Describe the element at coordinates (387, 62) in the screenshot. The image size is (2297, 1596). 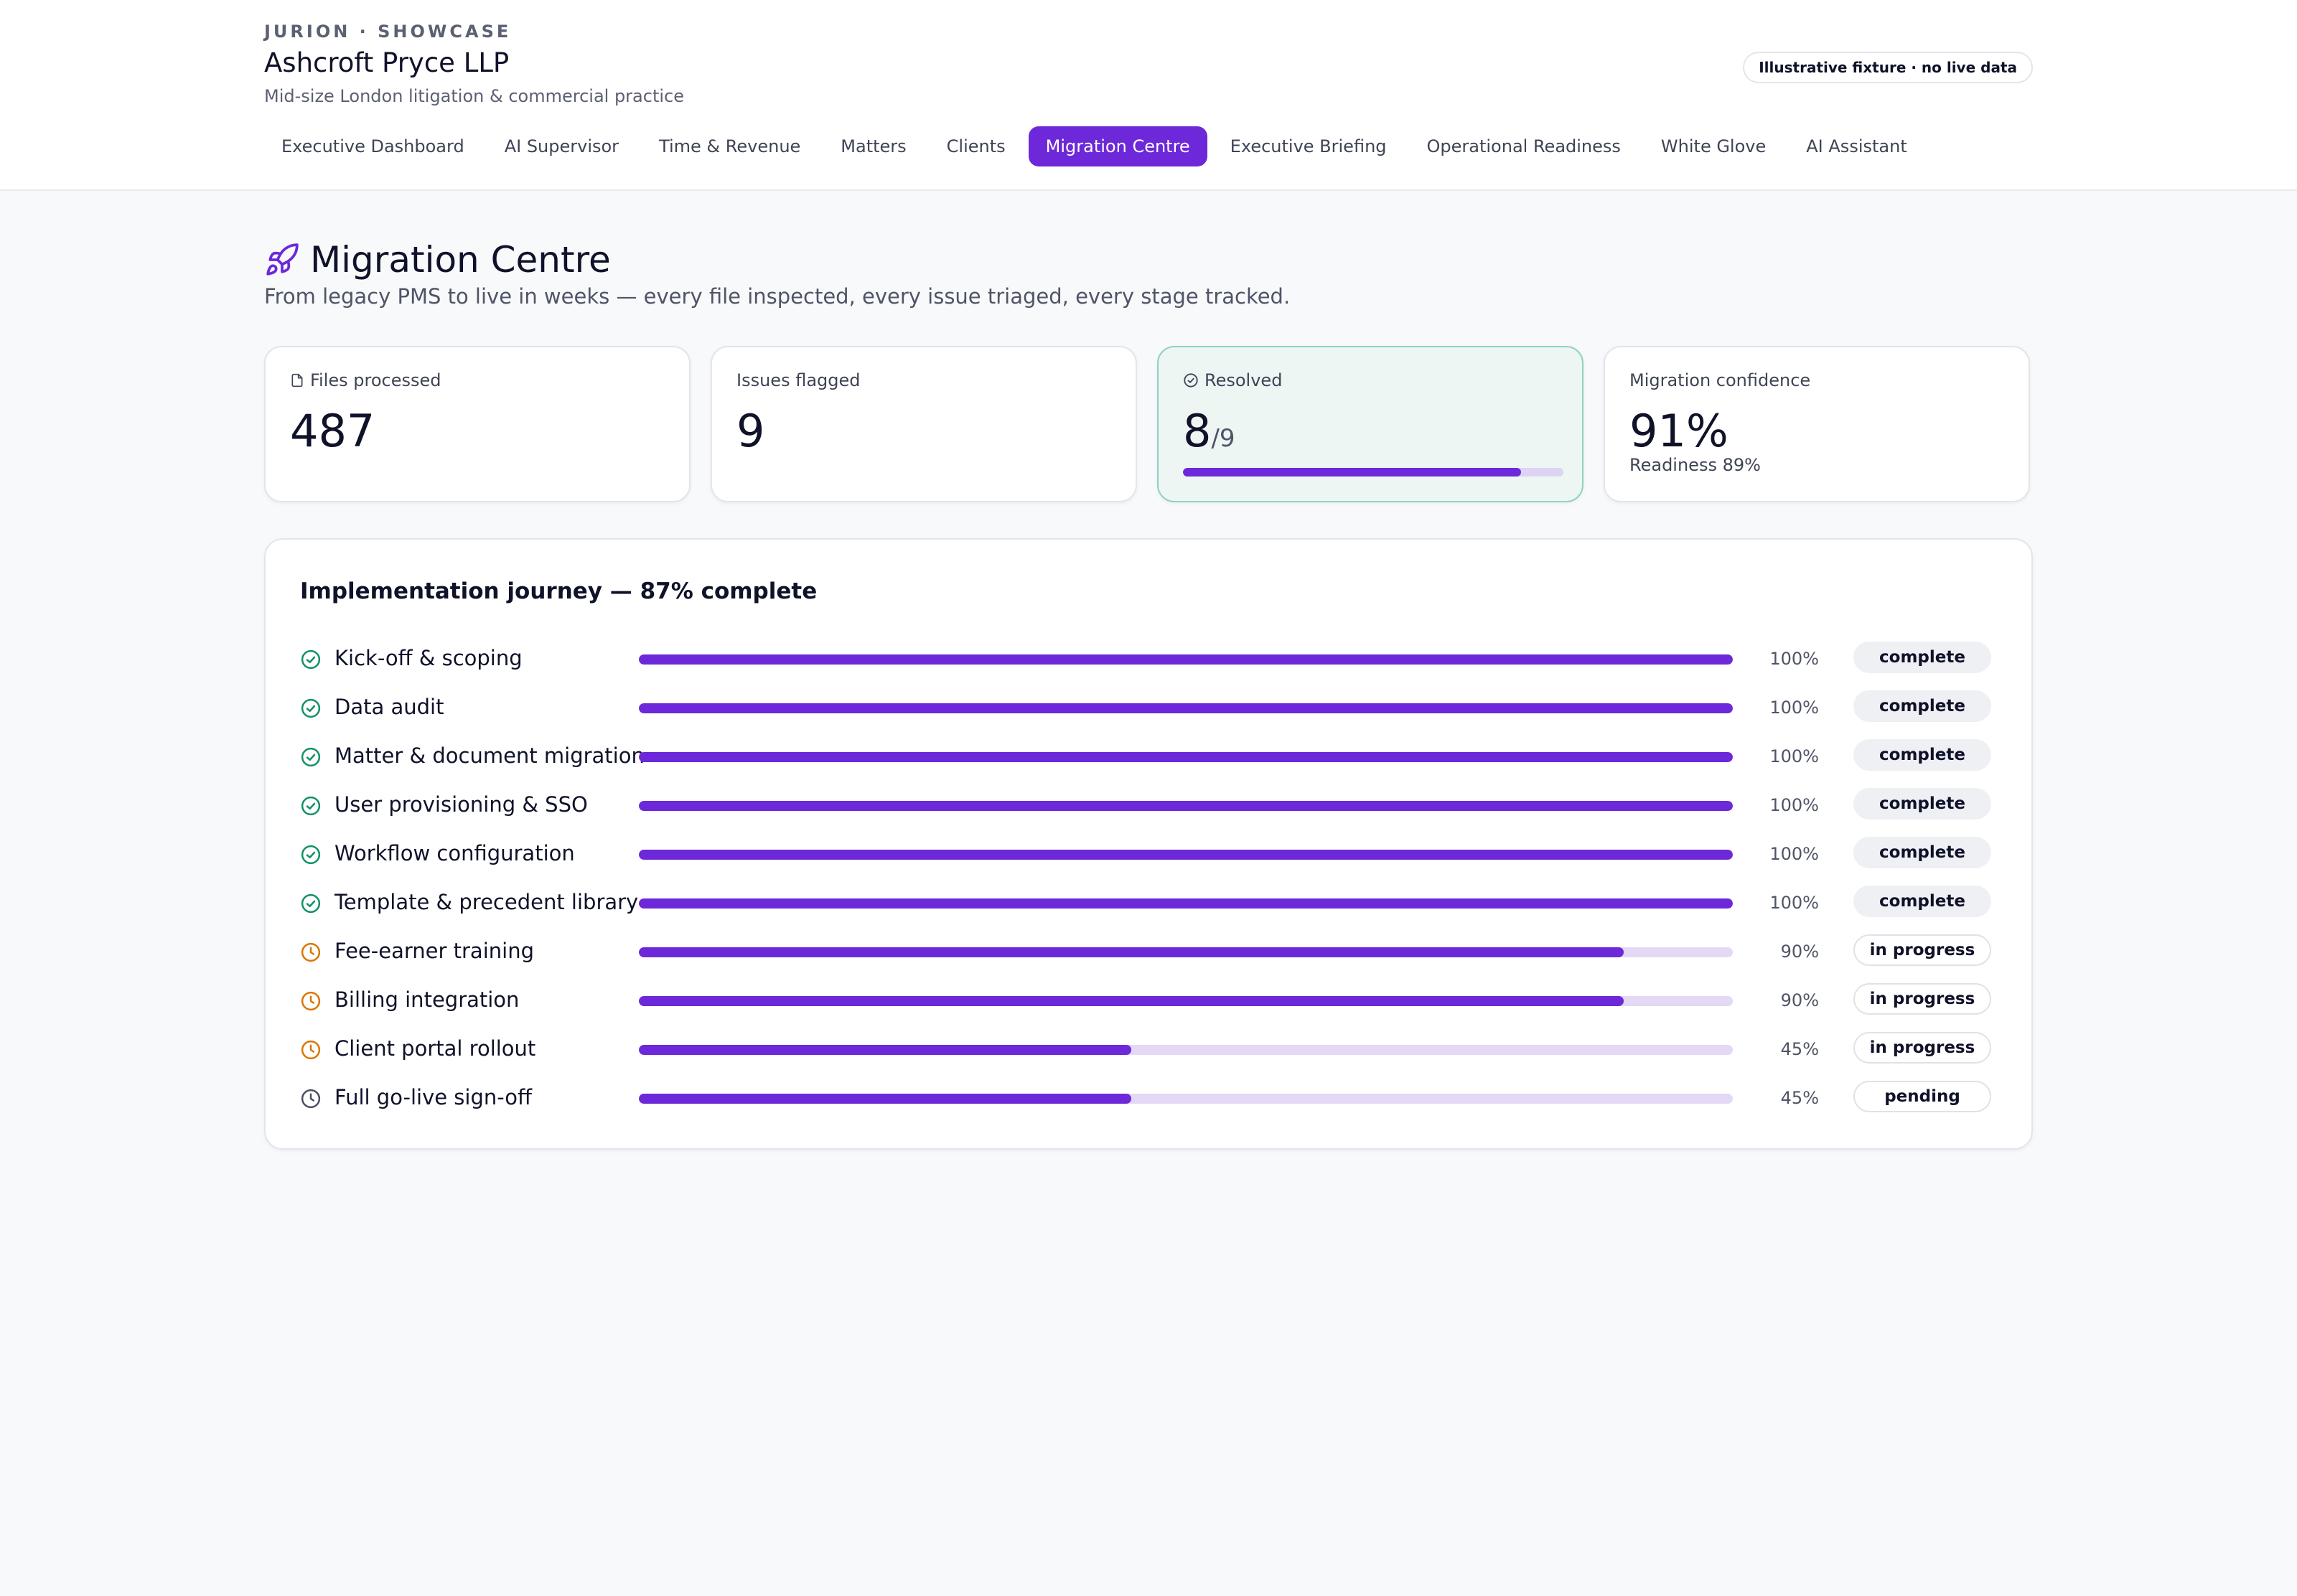
I see `firm-name: Ashcroft Pryce LLP` at that location.